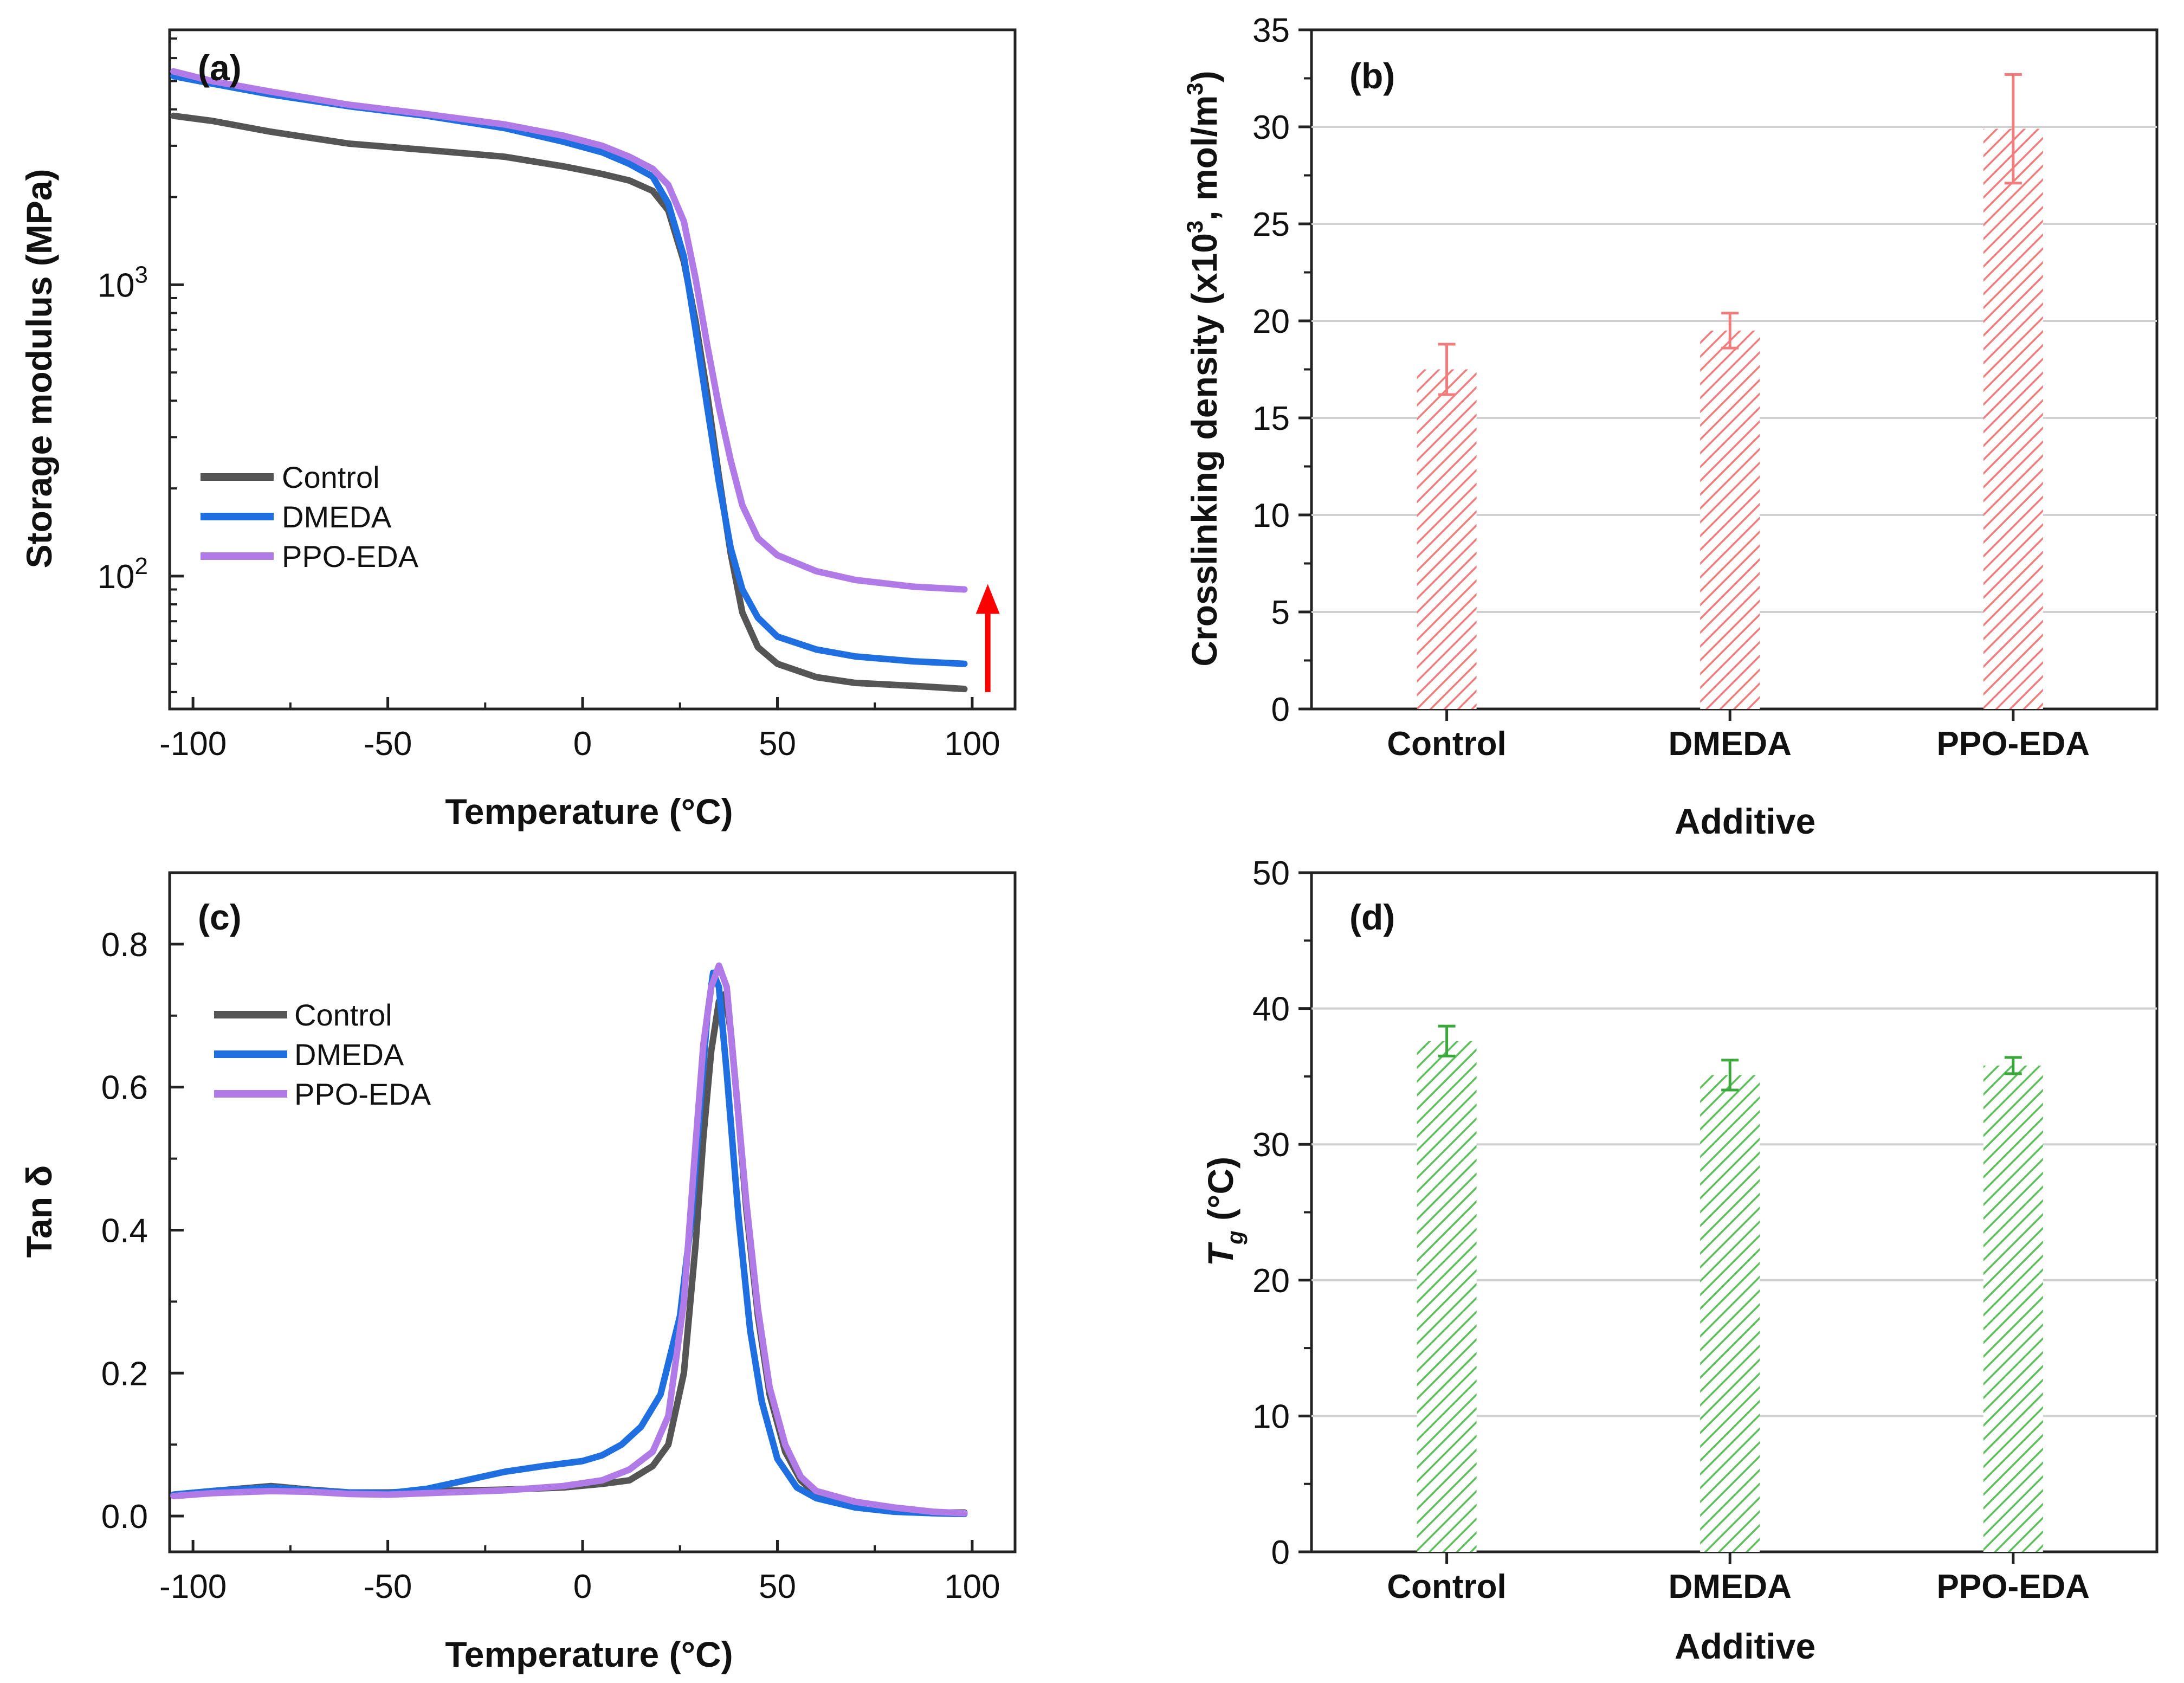 The width and height of the screenshot is (2184, 1683). What do you see at coordinates (1281, 612) in the screenshot?
I see `panel-b-ytick-label-1: 5` at bounding box center [1281, 612].